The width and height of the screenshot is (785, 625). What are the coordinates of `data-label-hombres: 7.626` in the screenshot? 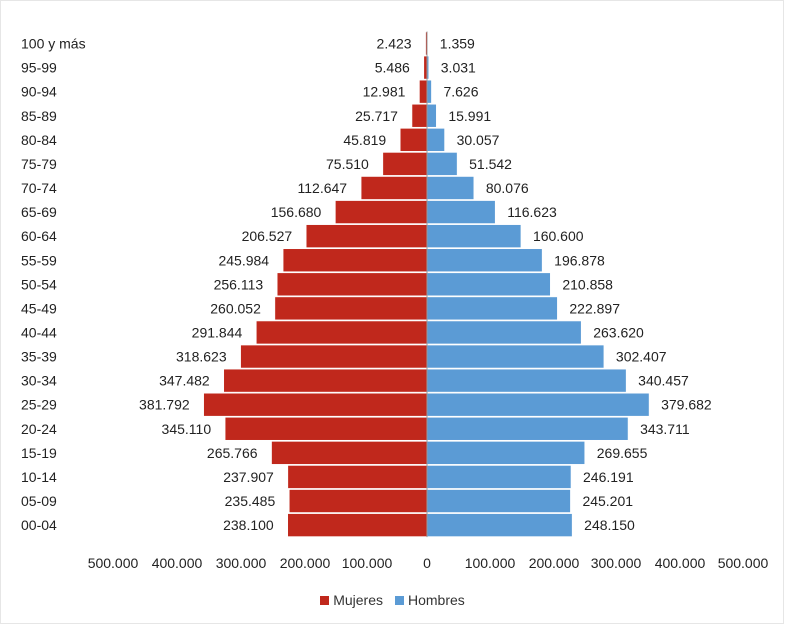 It's located at (460, 92).